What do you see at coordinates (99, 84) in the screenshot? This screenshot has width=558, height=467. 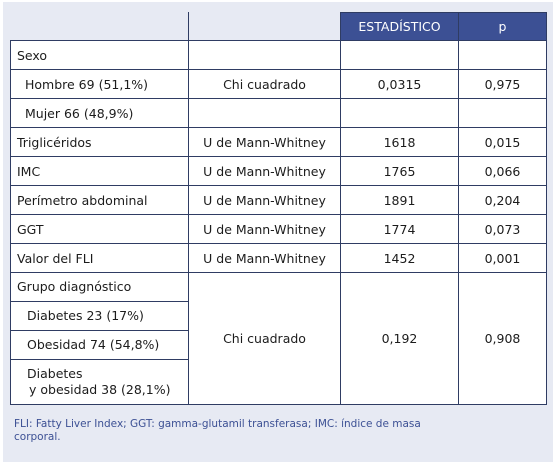 I see `sexo-hombre: Hombre 69 (51,1%)` at bounding box center [99, 84].